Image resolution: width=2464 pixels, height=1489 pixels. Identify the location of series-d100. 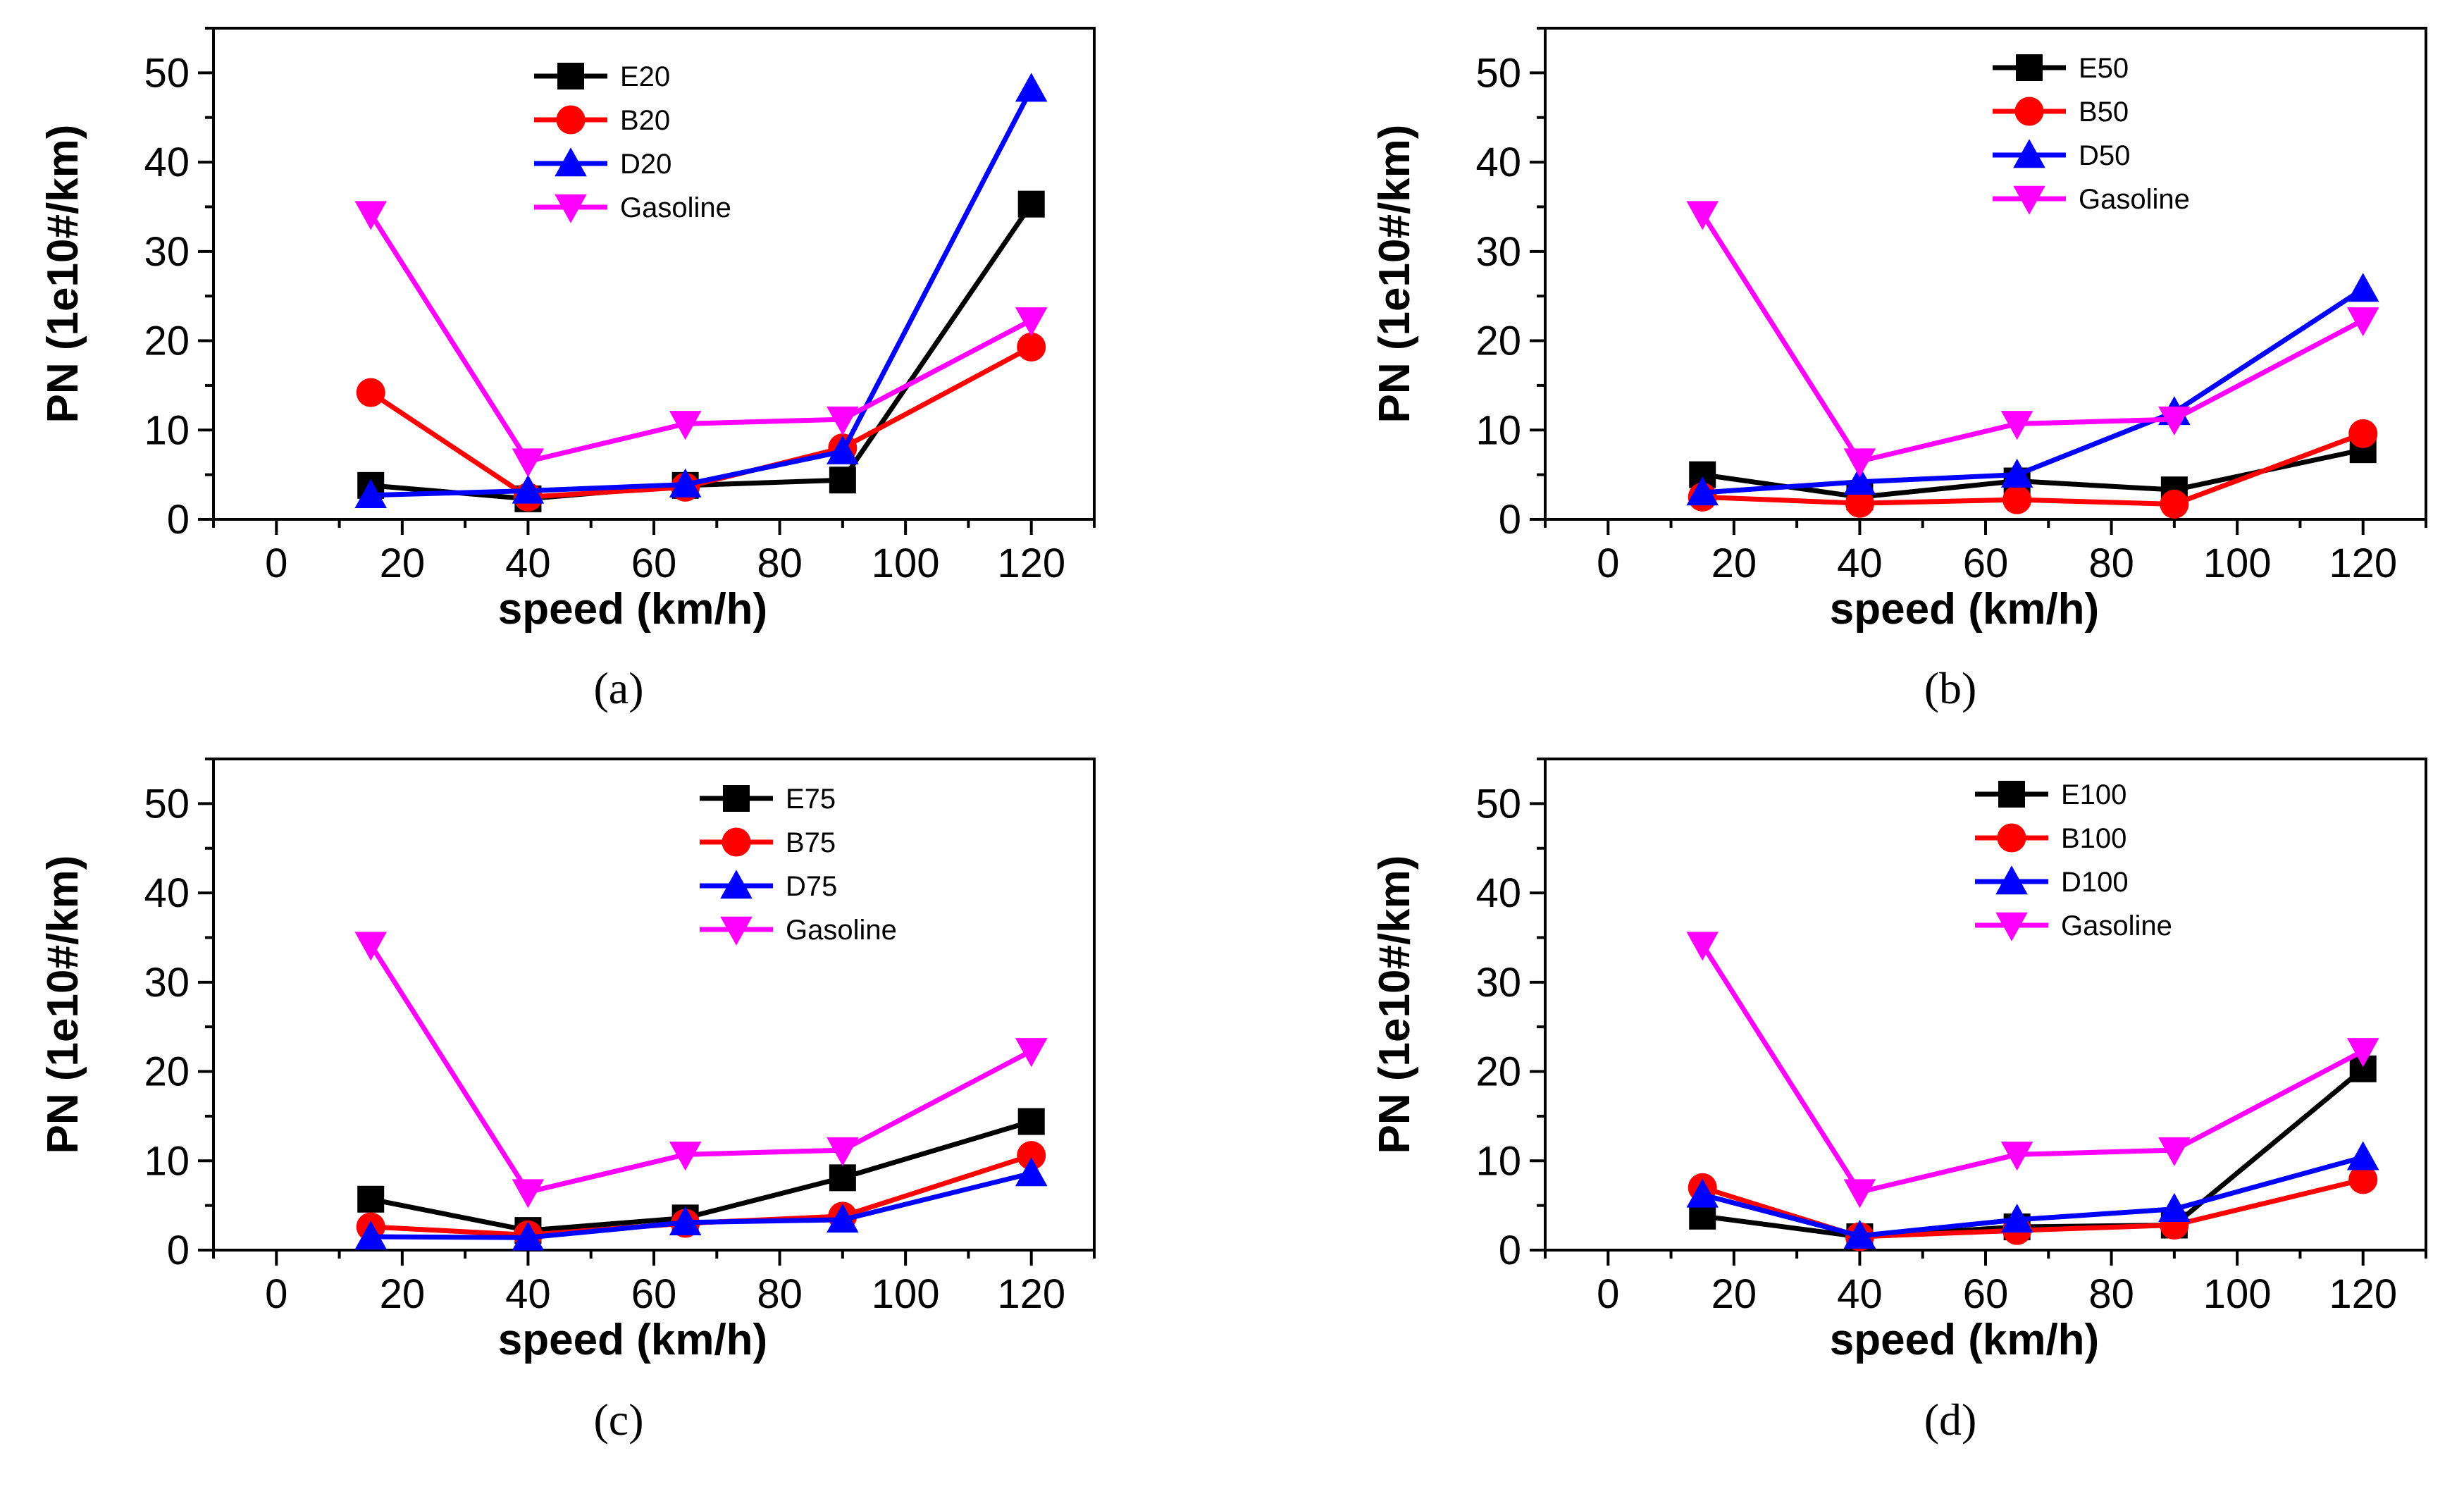
(2032, 1195).